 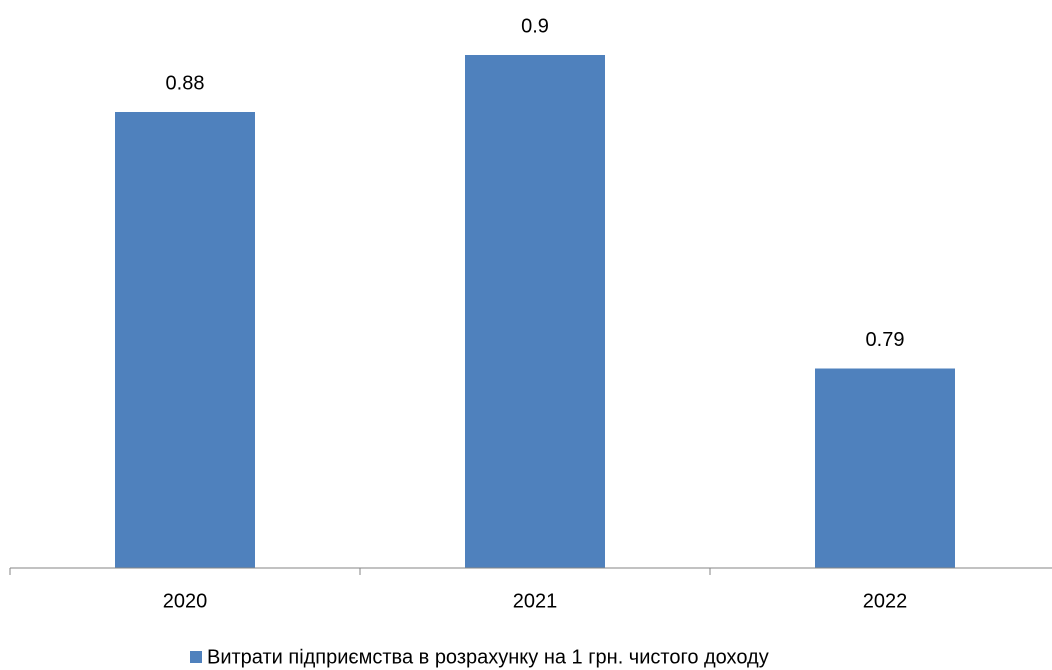 I want to click on x-tick-label: 2021, so click(x=535, y=601).